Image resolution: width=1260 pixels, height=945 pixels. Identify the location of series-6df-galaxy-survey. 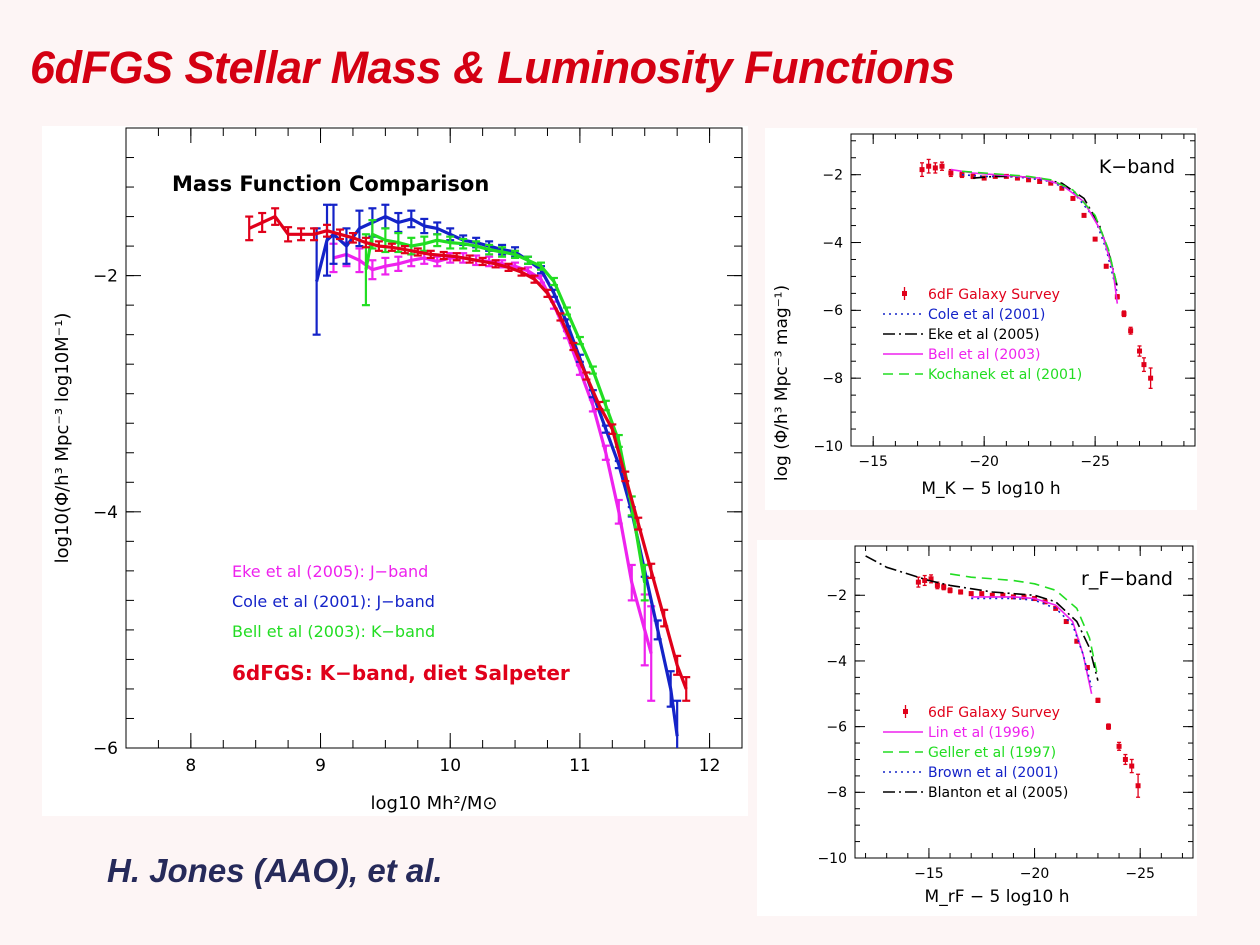
(1028, 686).